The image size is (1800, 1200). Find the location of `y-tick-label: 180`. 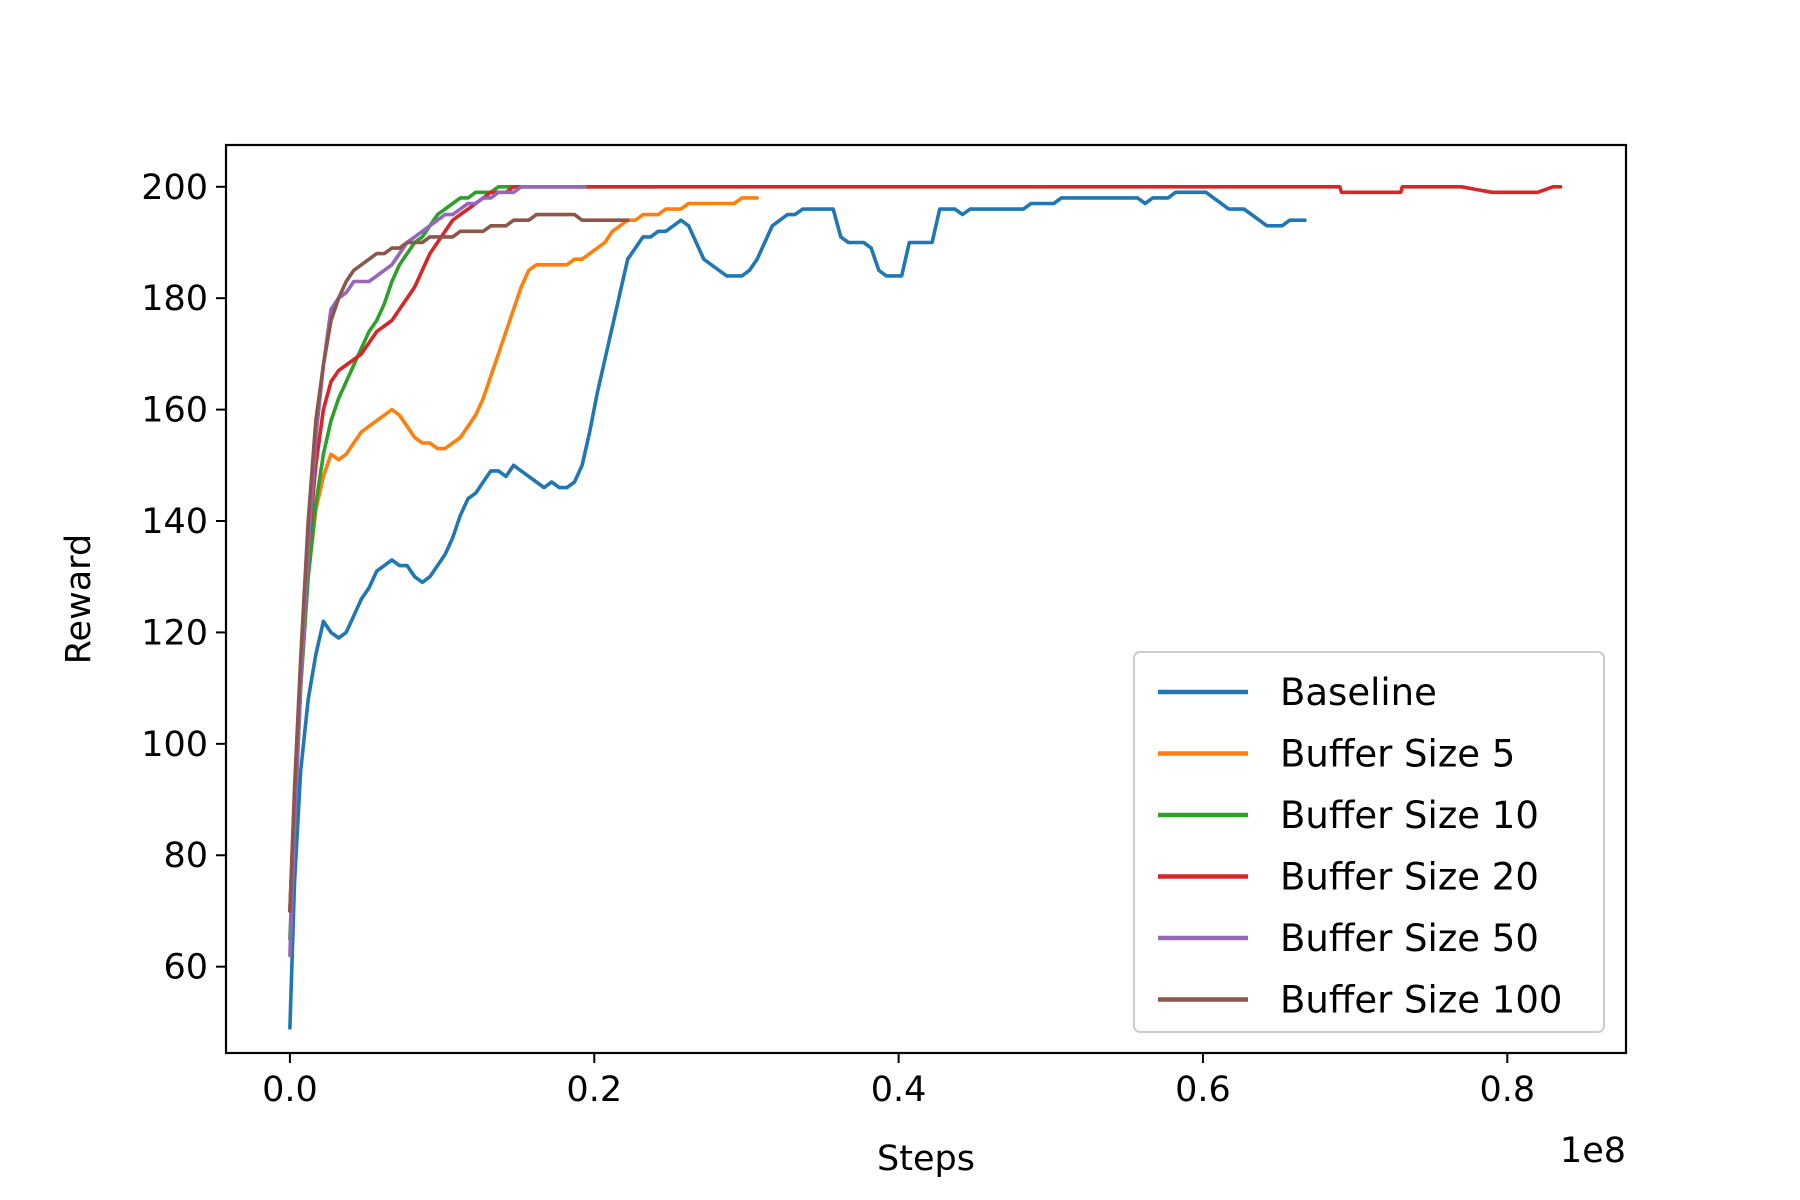

y-tick-label: 180 is located at coordinates (174, 299).